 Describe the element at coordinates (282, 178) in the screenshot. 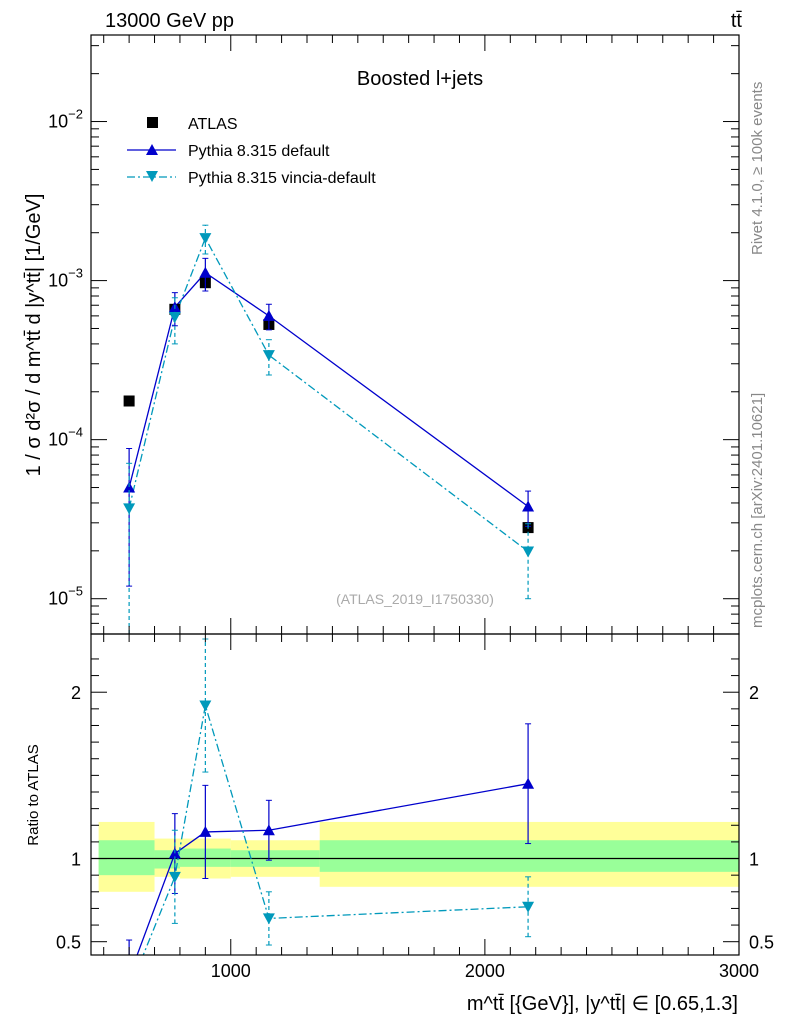

I see `legend-pythia-vincia-label: Pythia 8.315 vincia-default` at that location.